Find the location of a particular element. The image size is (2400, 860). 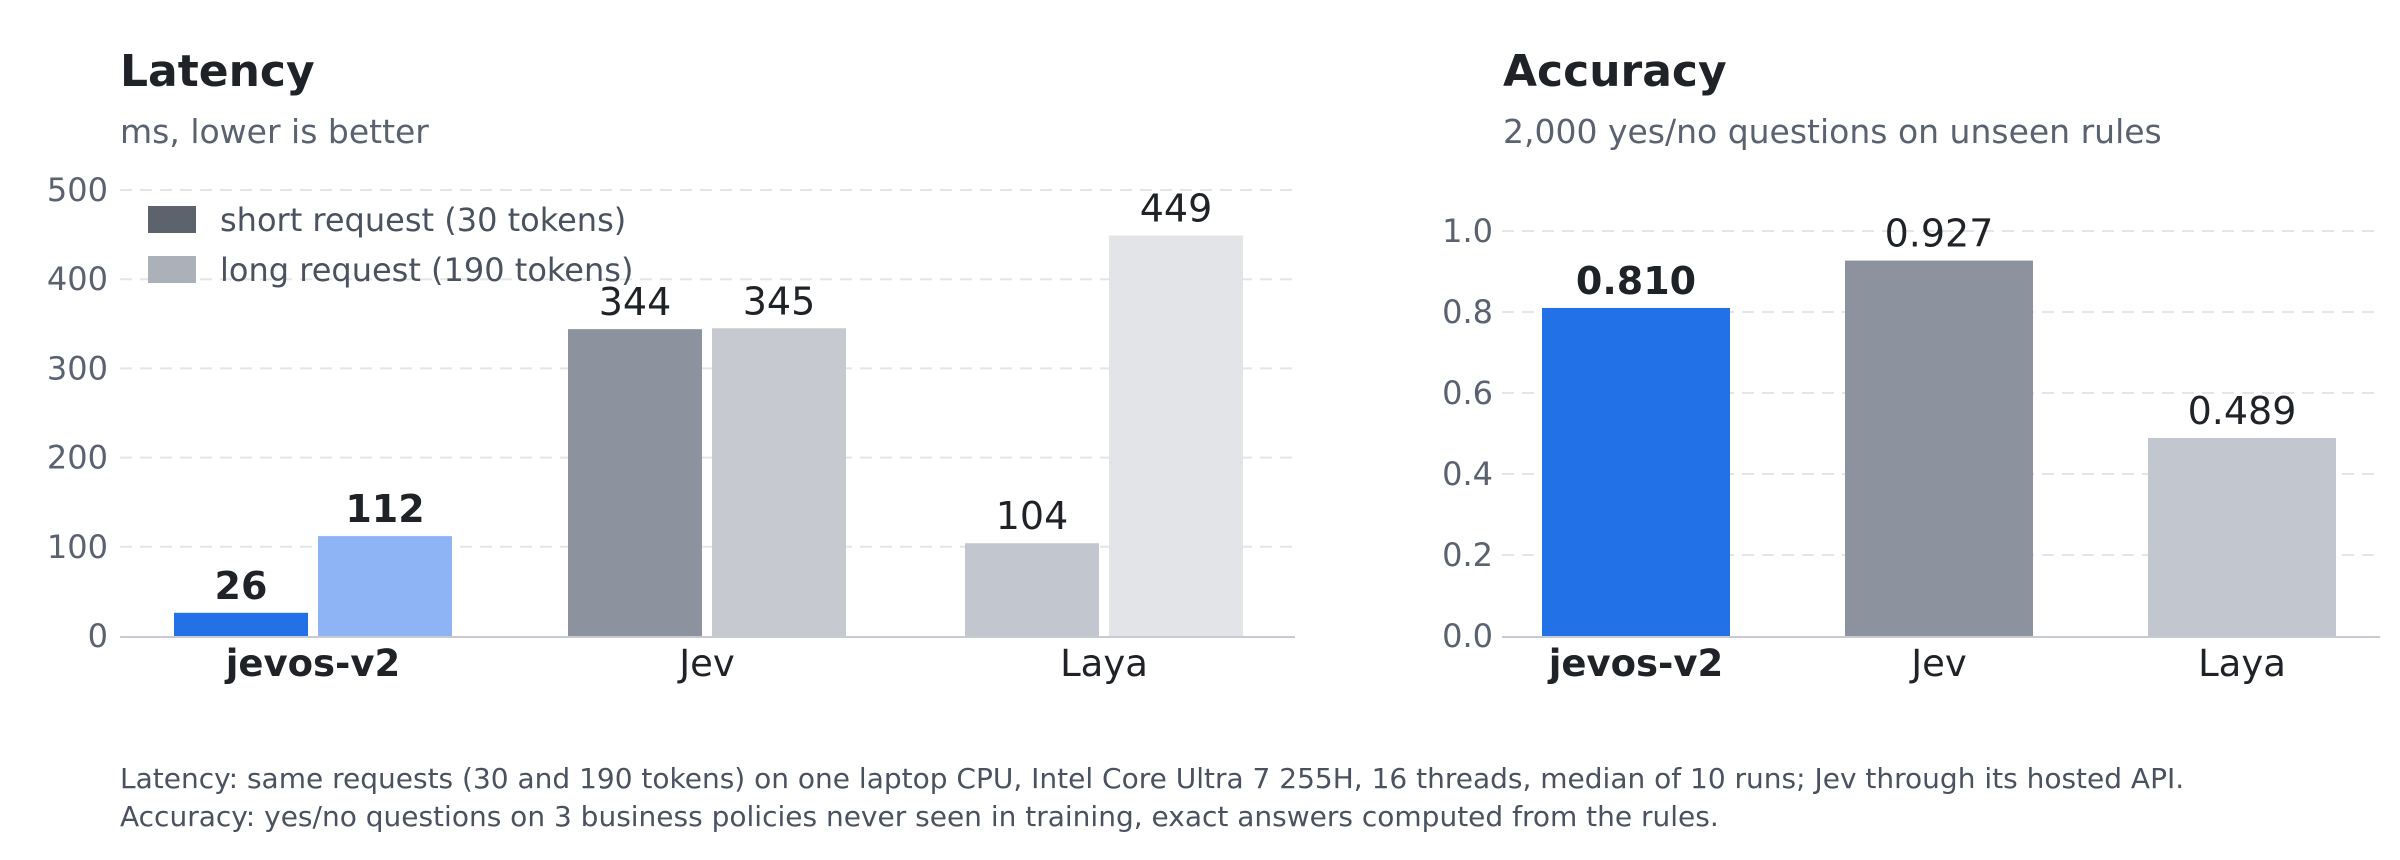

latency-category-label: Jev is located at coordinates (706, 663).